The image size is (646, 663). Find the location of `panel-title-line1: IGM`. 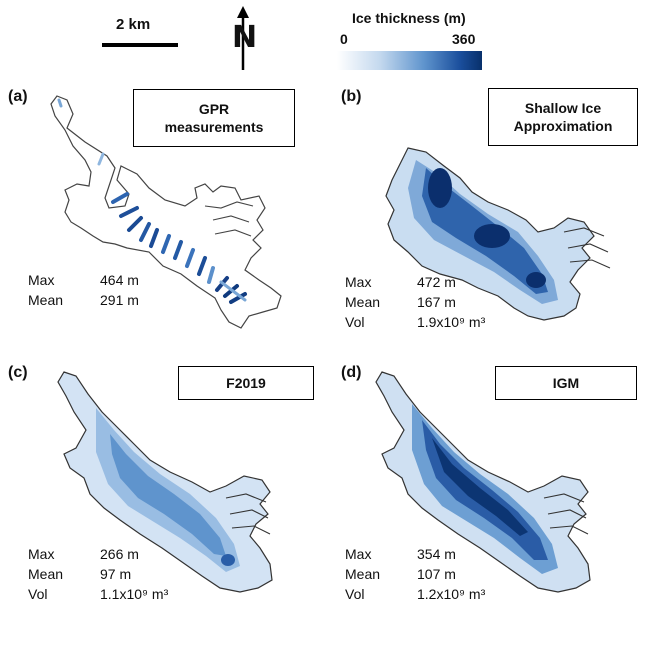

panel-title-line1: IGM is located at coordinates (566, 382).